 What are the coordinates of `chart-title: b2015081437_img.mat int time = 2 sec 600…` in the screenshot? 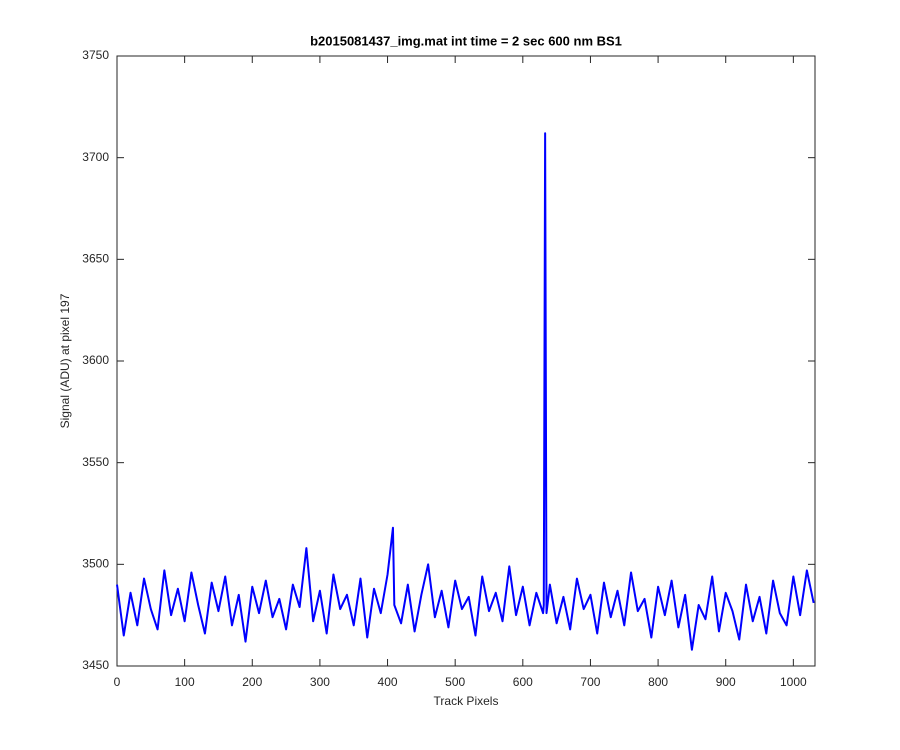 It's located at (466, 40).